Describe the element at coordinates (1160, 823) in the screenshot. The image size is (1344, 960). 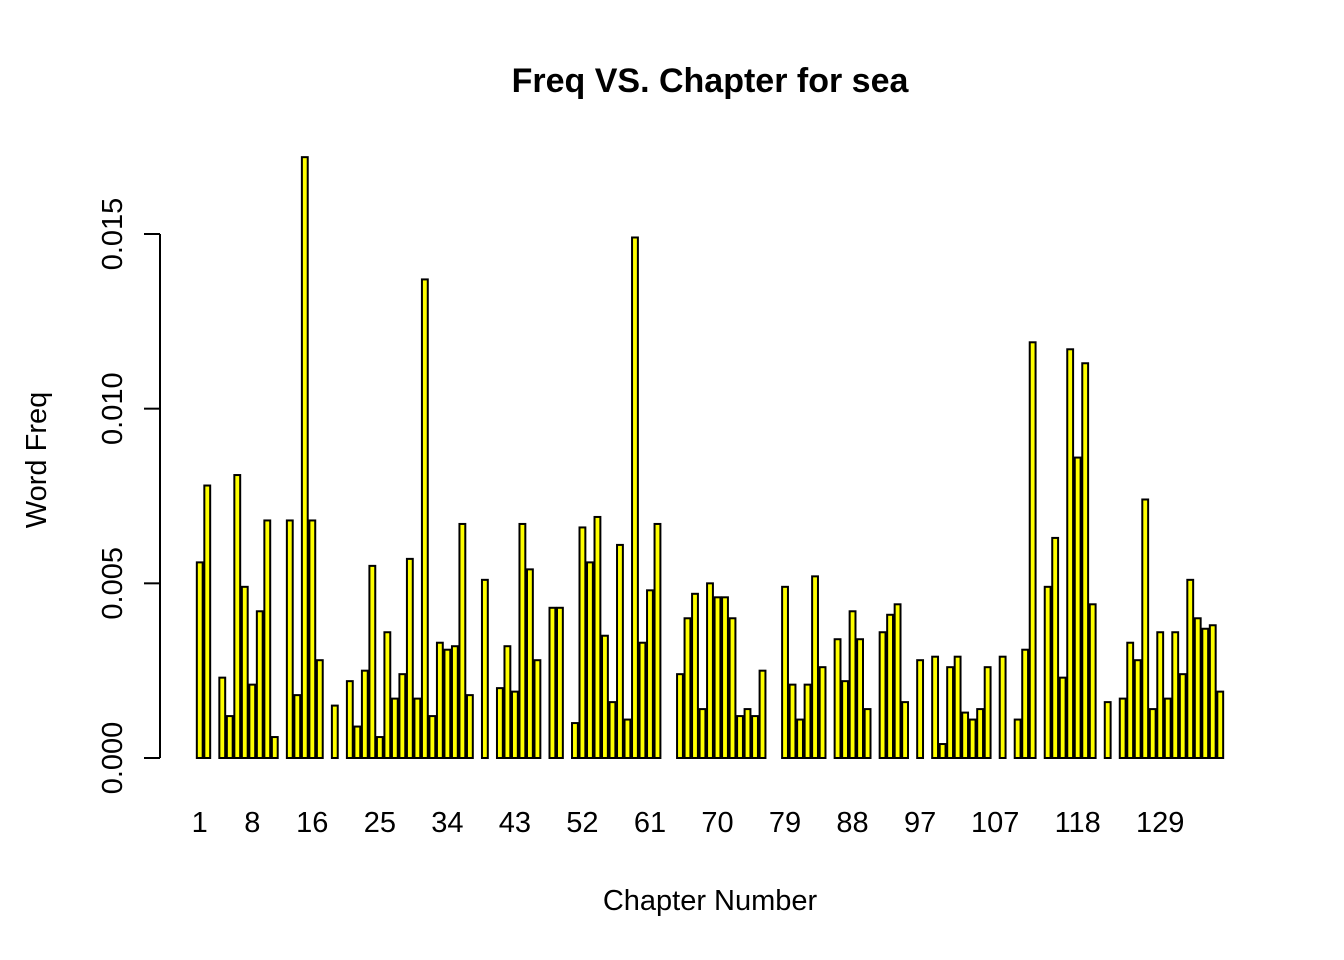
I see `x-tick-label: 129` at that location.